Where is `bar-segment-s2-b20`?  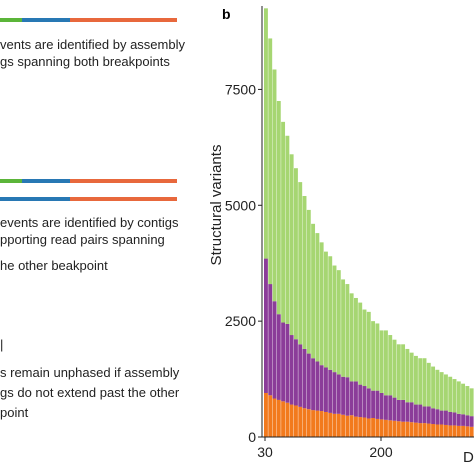
bar-segment-s2-b20 is located at coordinates (351, 337).